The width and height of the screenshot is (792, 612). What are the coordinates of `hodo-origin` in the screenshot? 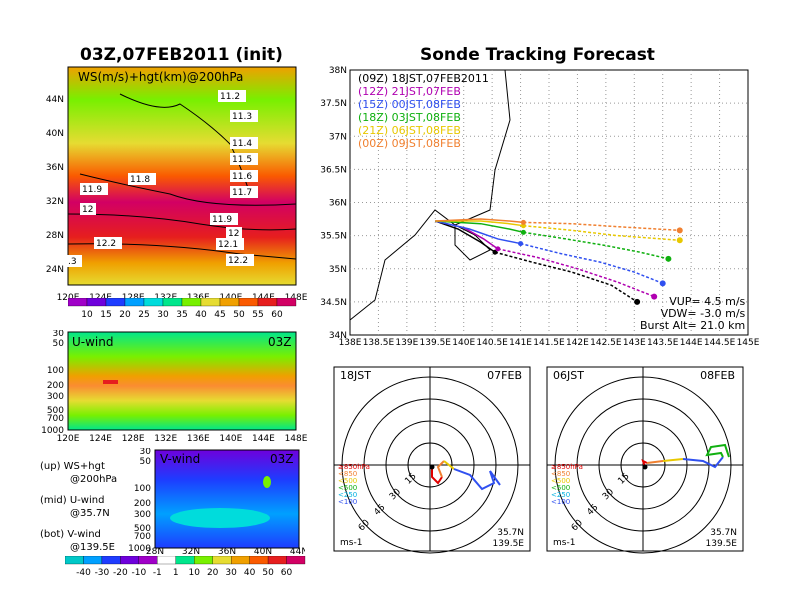 It's located at (432, 467).